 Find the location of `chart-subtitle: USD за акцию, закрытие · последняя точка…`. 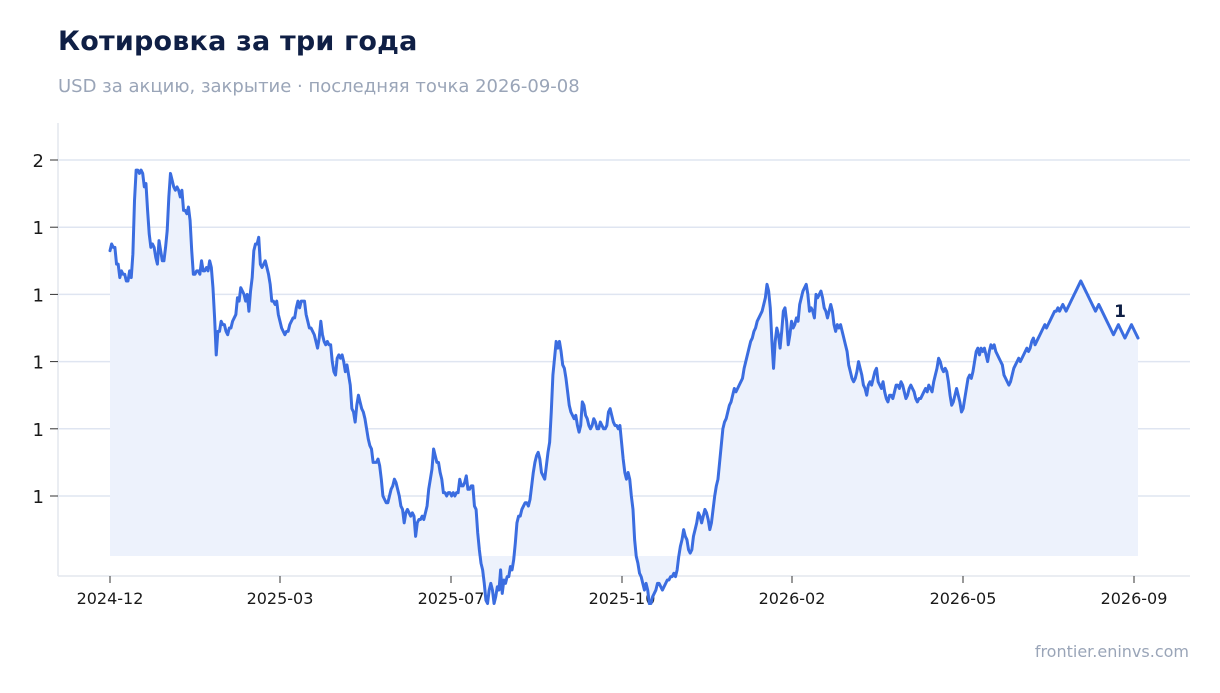

chart-subtitle: USD за акцию, закрытие · последняя точка… is located at coordinates (319, 86).